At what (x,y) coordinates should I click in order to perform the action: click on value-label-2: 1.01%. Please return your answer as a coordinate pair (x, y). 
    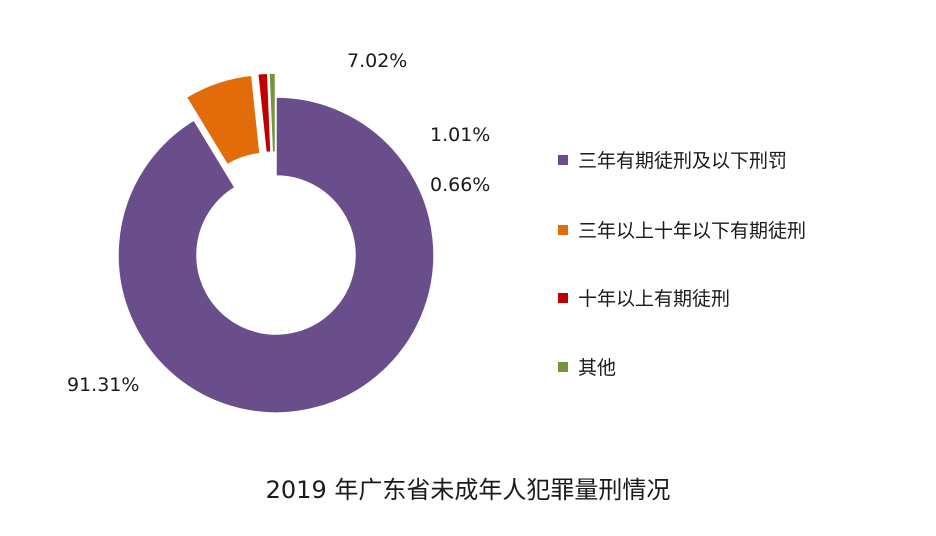
    Looking at the image, I should click on (460, 135).